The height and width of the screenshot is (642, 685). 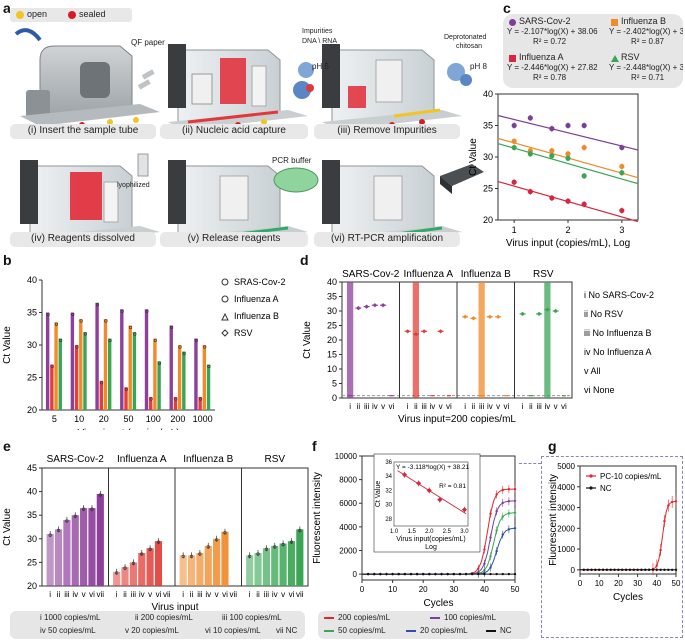 I want to click on d-ytick-label: 10, so click(x=332, y=369).